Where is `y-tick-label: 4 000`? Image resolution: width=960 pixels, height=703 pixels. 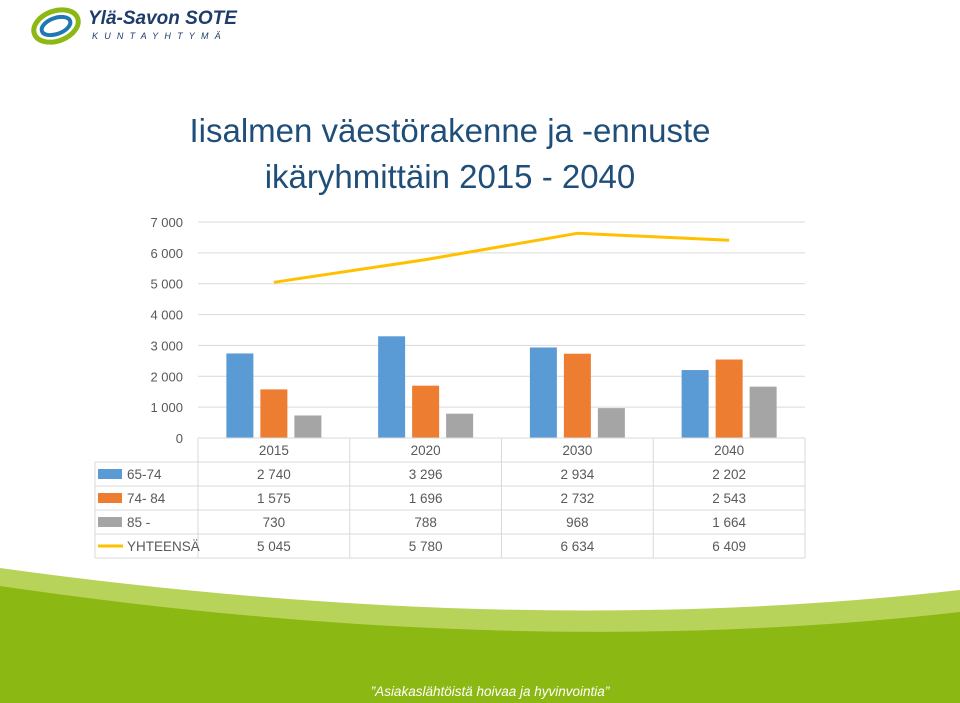
y-tick-label: 4 000 is located at coordinates (166, 315).